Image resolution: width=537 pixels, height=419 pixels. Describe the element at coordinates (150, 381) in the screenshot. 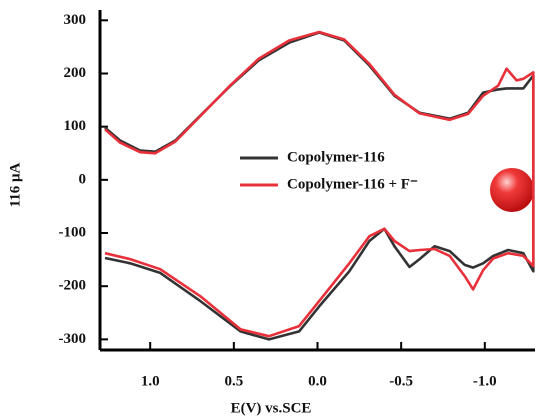

I see `x-tick-label: 1.0` at that location.